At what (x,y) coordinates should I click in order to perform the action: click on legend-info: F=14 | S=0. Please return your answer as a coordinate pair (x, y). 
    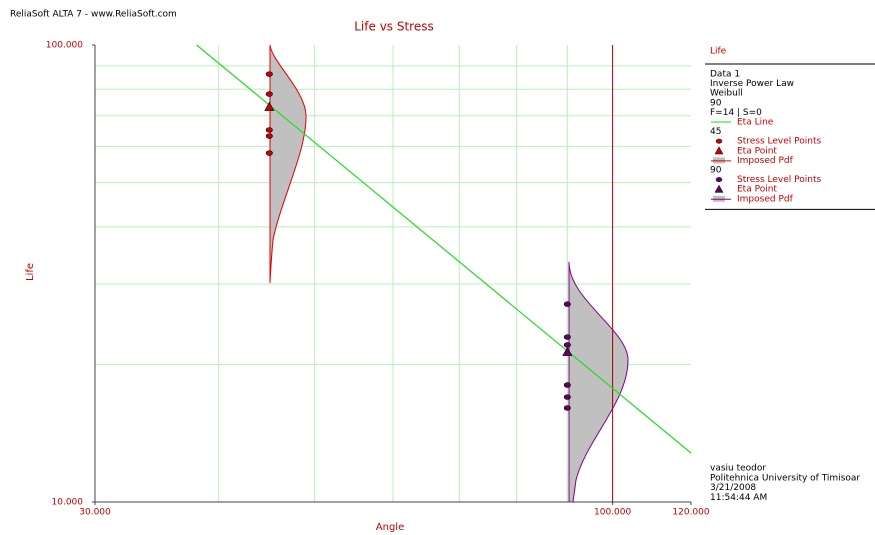
    Looking at the image, I should click on (736, 113).